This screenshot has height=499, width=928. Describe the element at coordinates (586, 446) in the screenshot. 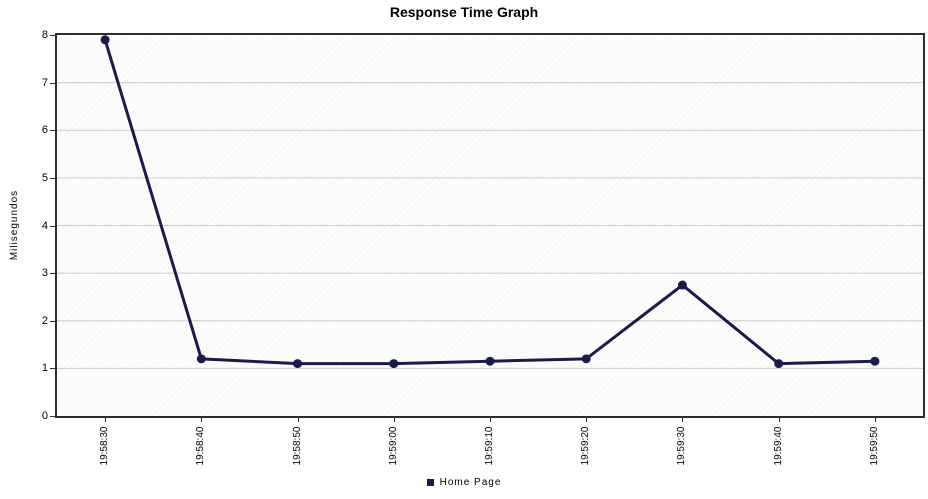

I see `x-tick-label: 19:59:20` at that location.